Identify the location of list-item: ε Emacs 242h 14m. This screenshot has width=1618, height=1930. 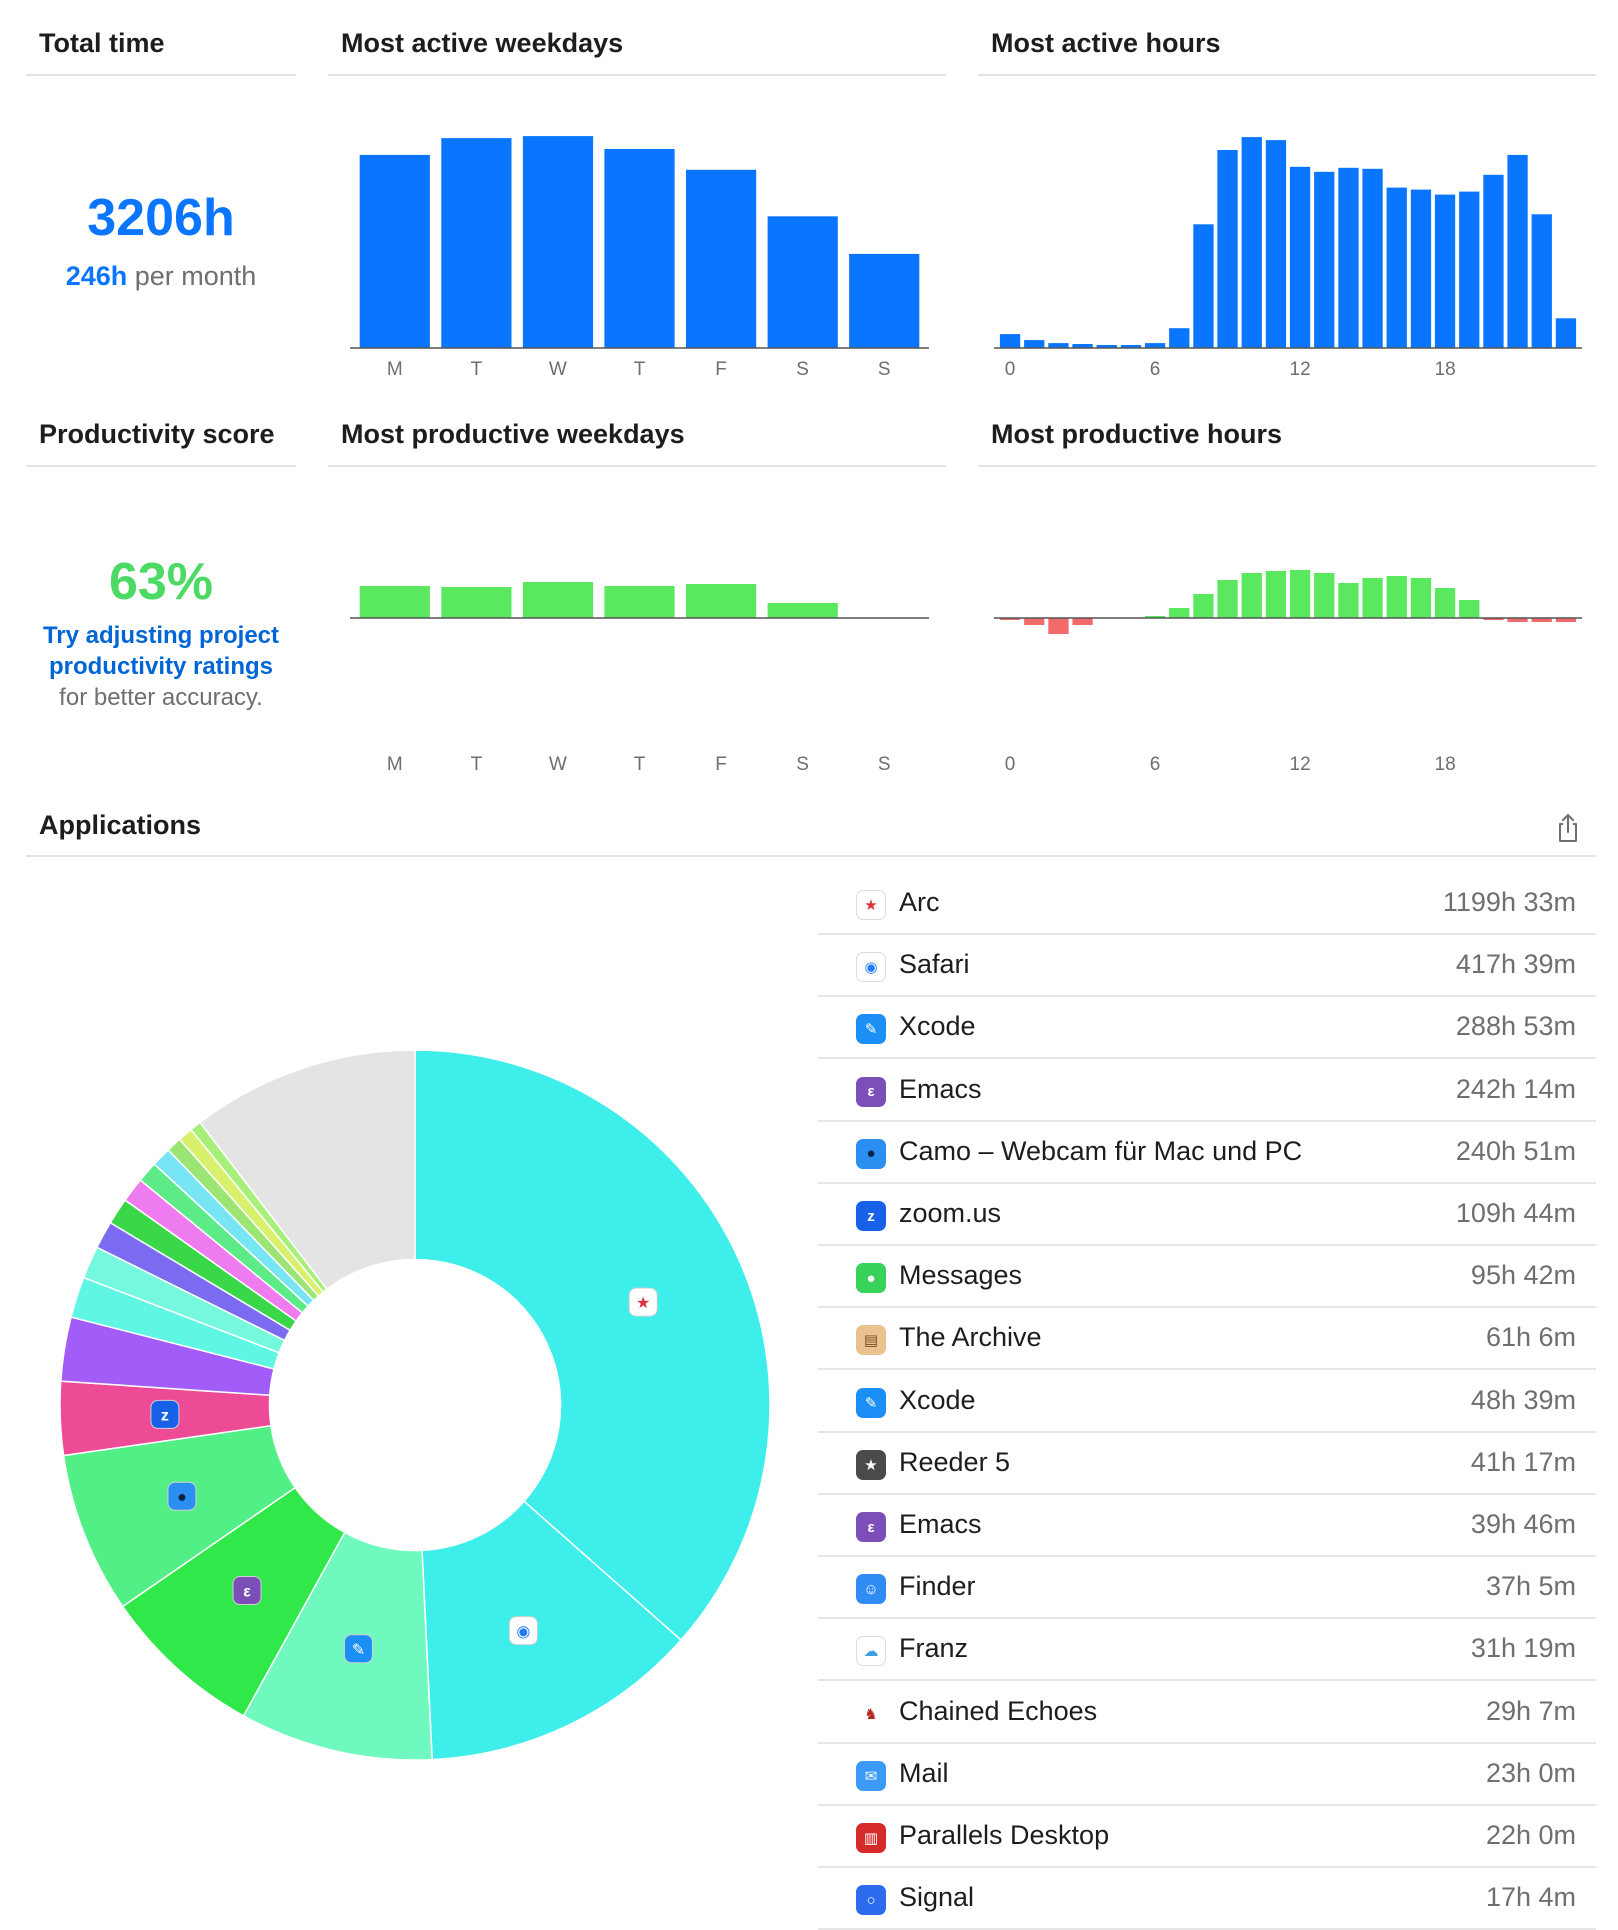
(1207, 1091).